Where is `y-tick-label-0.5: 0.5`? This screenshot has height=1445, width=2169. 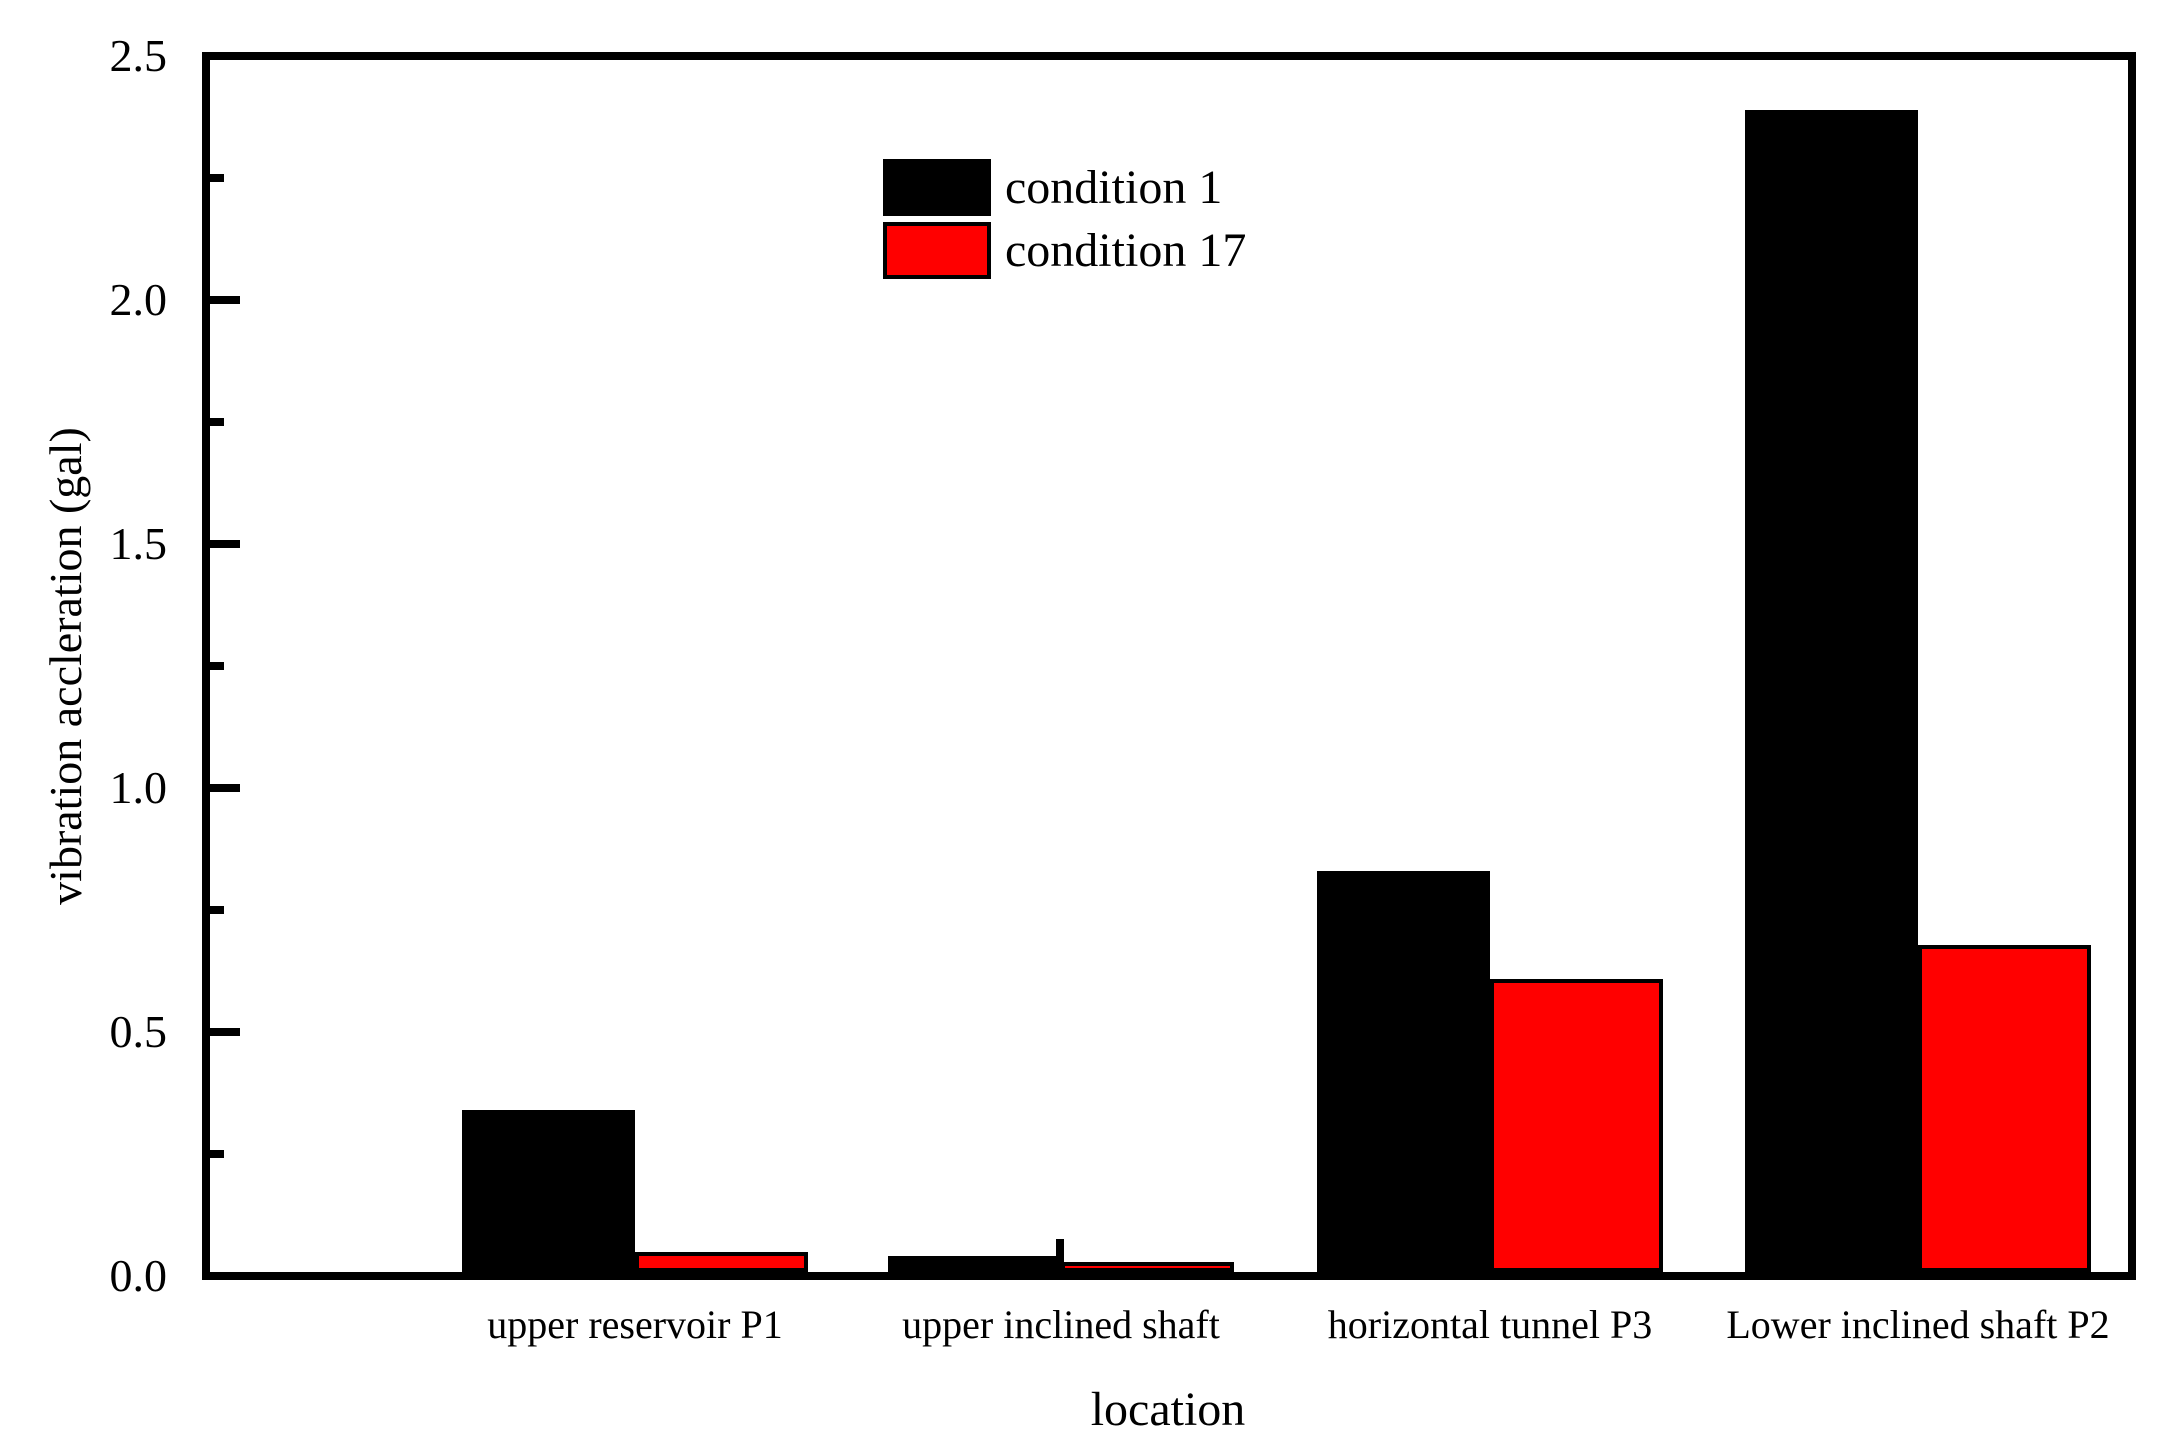
y-tick-label-0.5: 0.5 is located at coordinates (138, 1031).